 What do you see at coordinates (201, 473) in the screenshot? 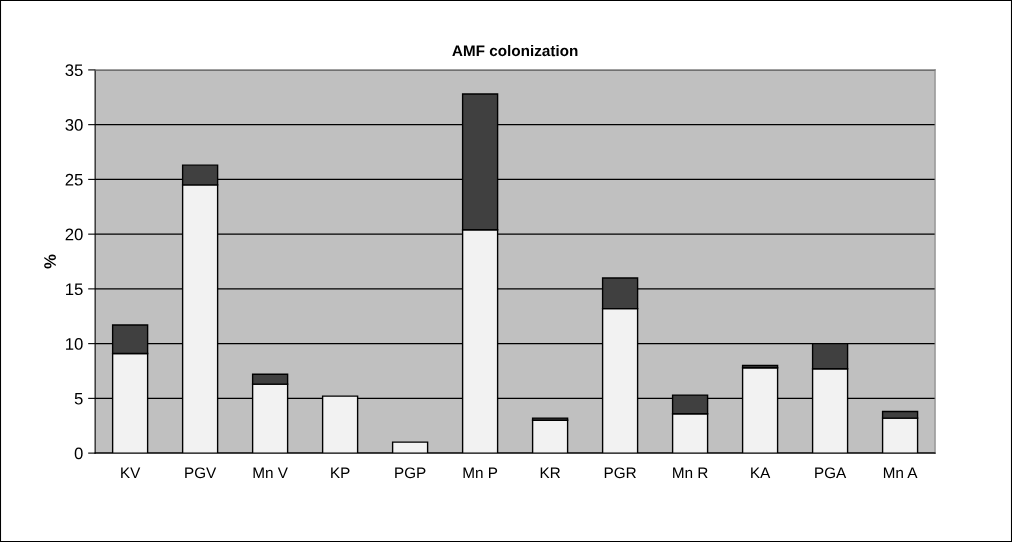
I see `x-tick-label: PGV` at bounding box center [201, 473].